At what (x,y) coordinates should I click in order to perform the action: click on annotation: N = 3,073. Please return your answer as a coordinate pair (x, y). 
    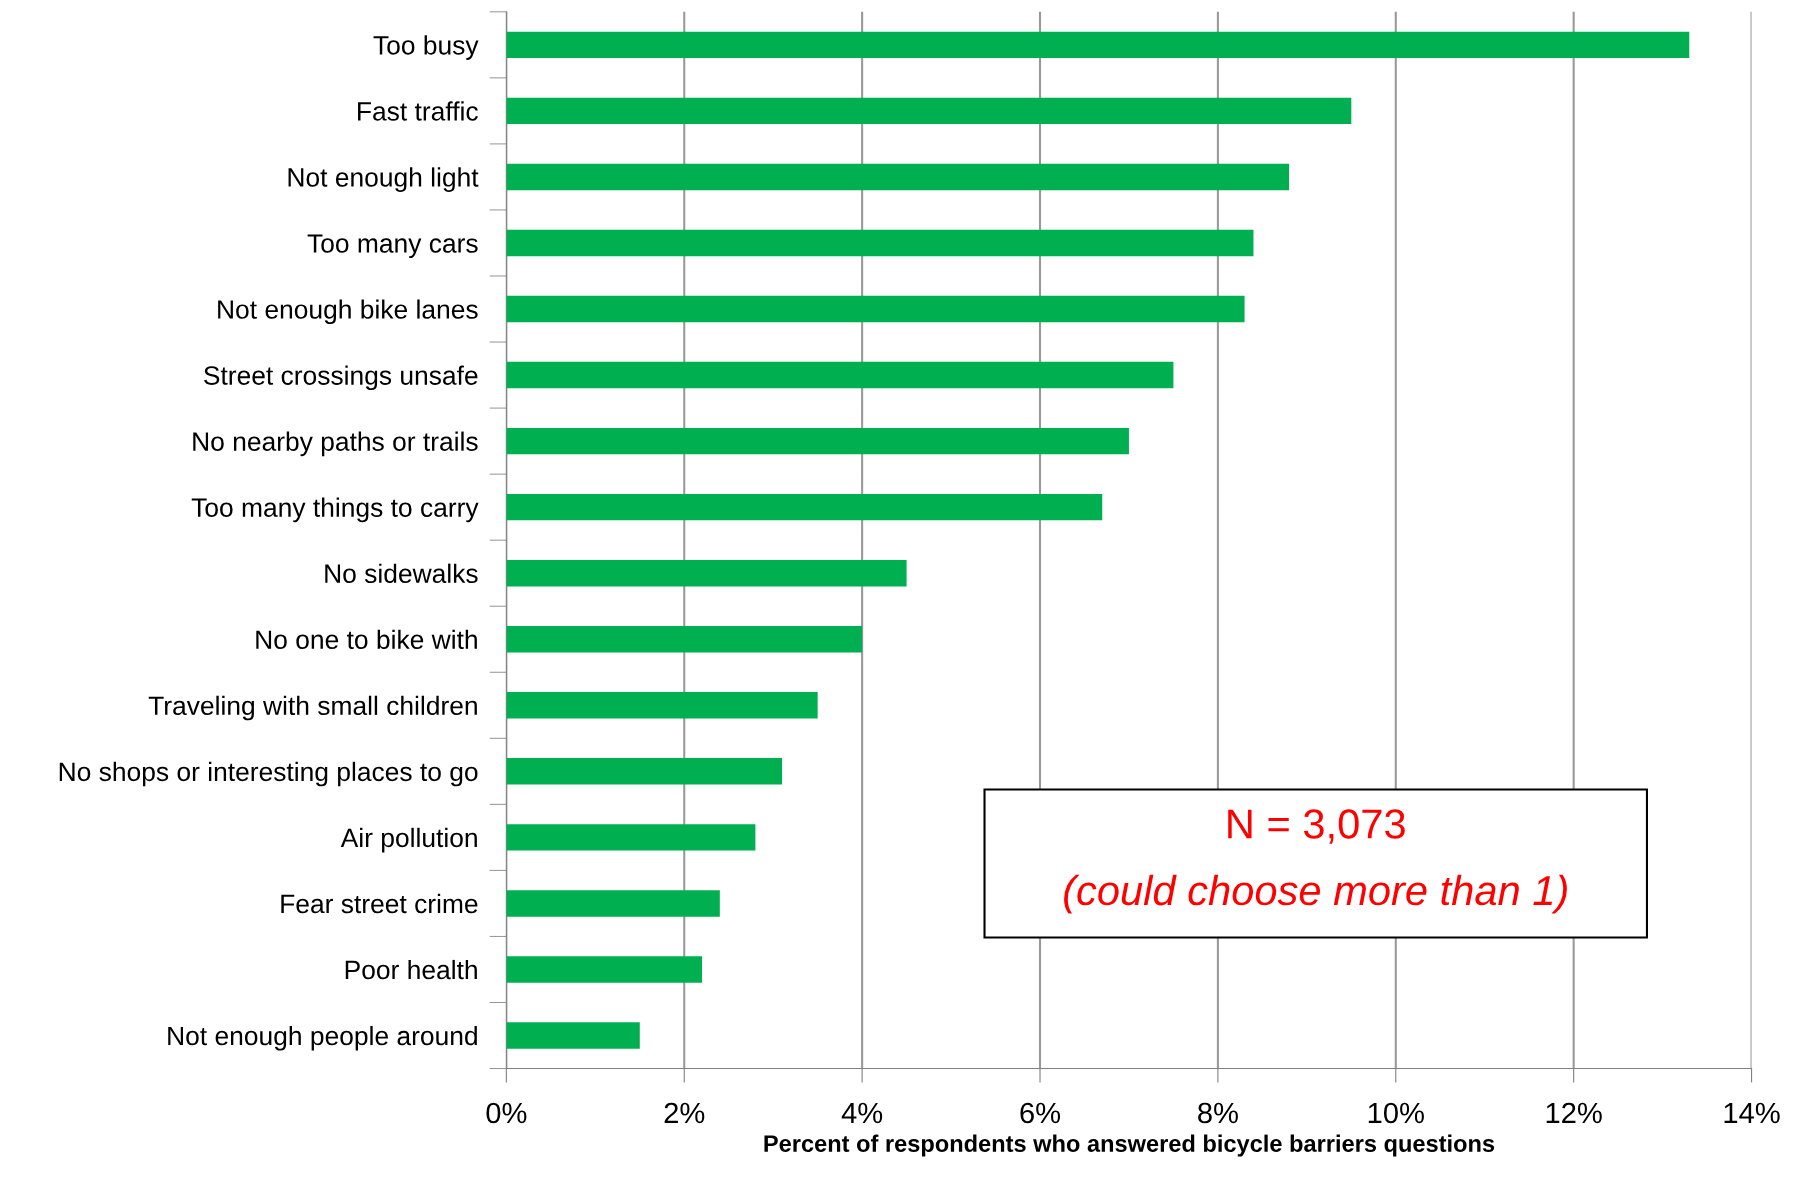
    Looking at the image, I should click on (1316, 826).